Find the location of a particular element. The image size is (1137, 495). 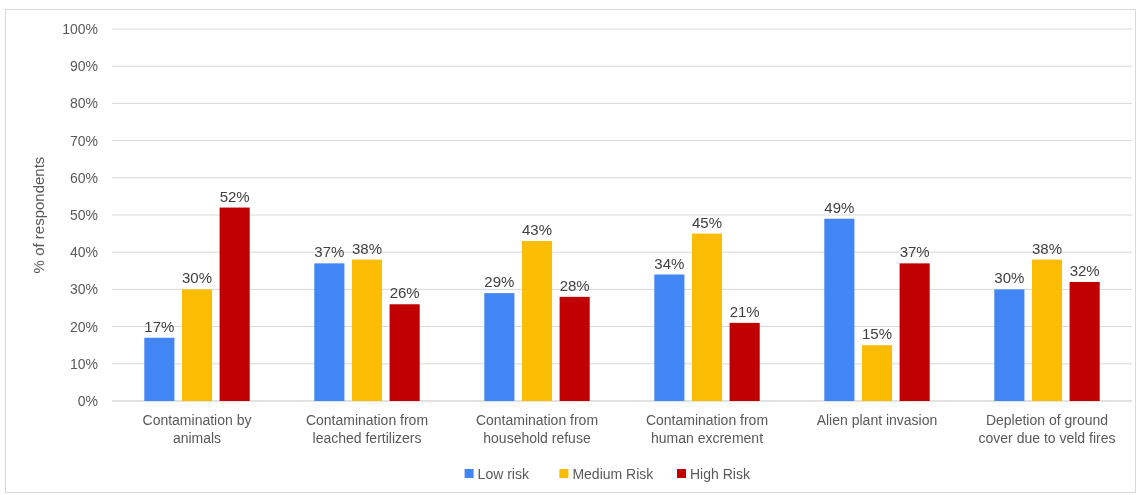

y-tick-label: 90% is located at coordinates (83, 66).